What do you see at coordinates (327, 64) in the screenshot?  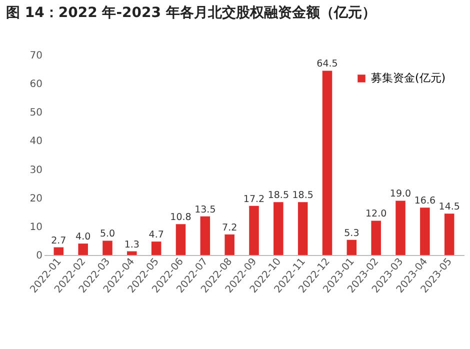 I see `data-label: 64.5` at bounding box center [327, 64].